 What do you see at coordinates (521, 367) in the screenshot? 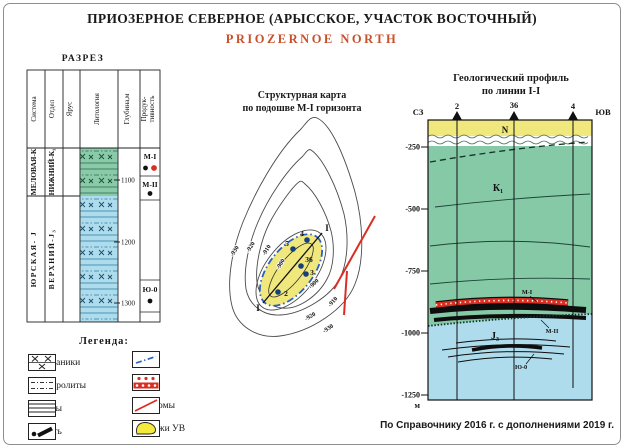
I see `u0-label: Ю-0` at bounding box center [521, 367].